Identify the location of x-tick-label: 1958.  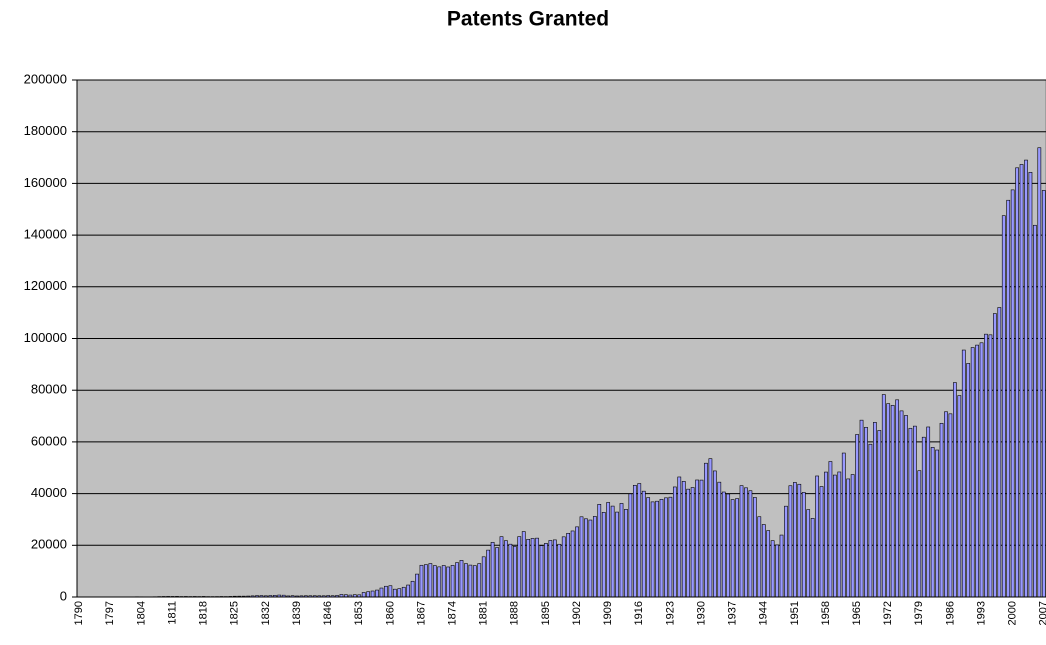
(826, 613).